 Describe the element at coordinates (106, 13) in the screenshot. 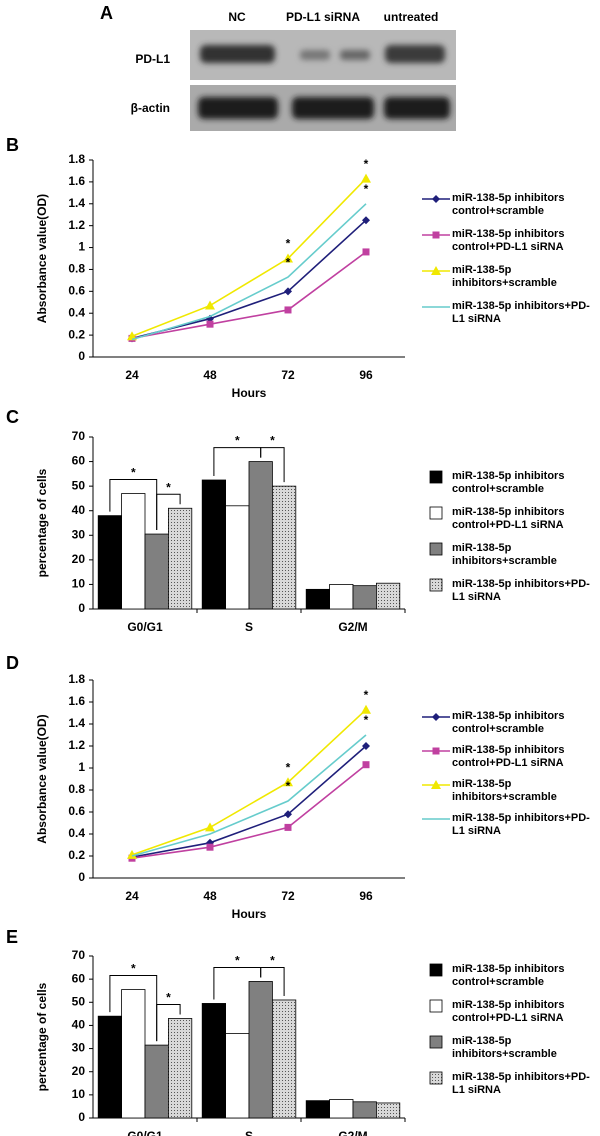

I see `panel-label: A` at that location.